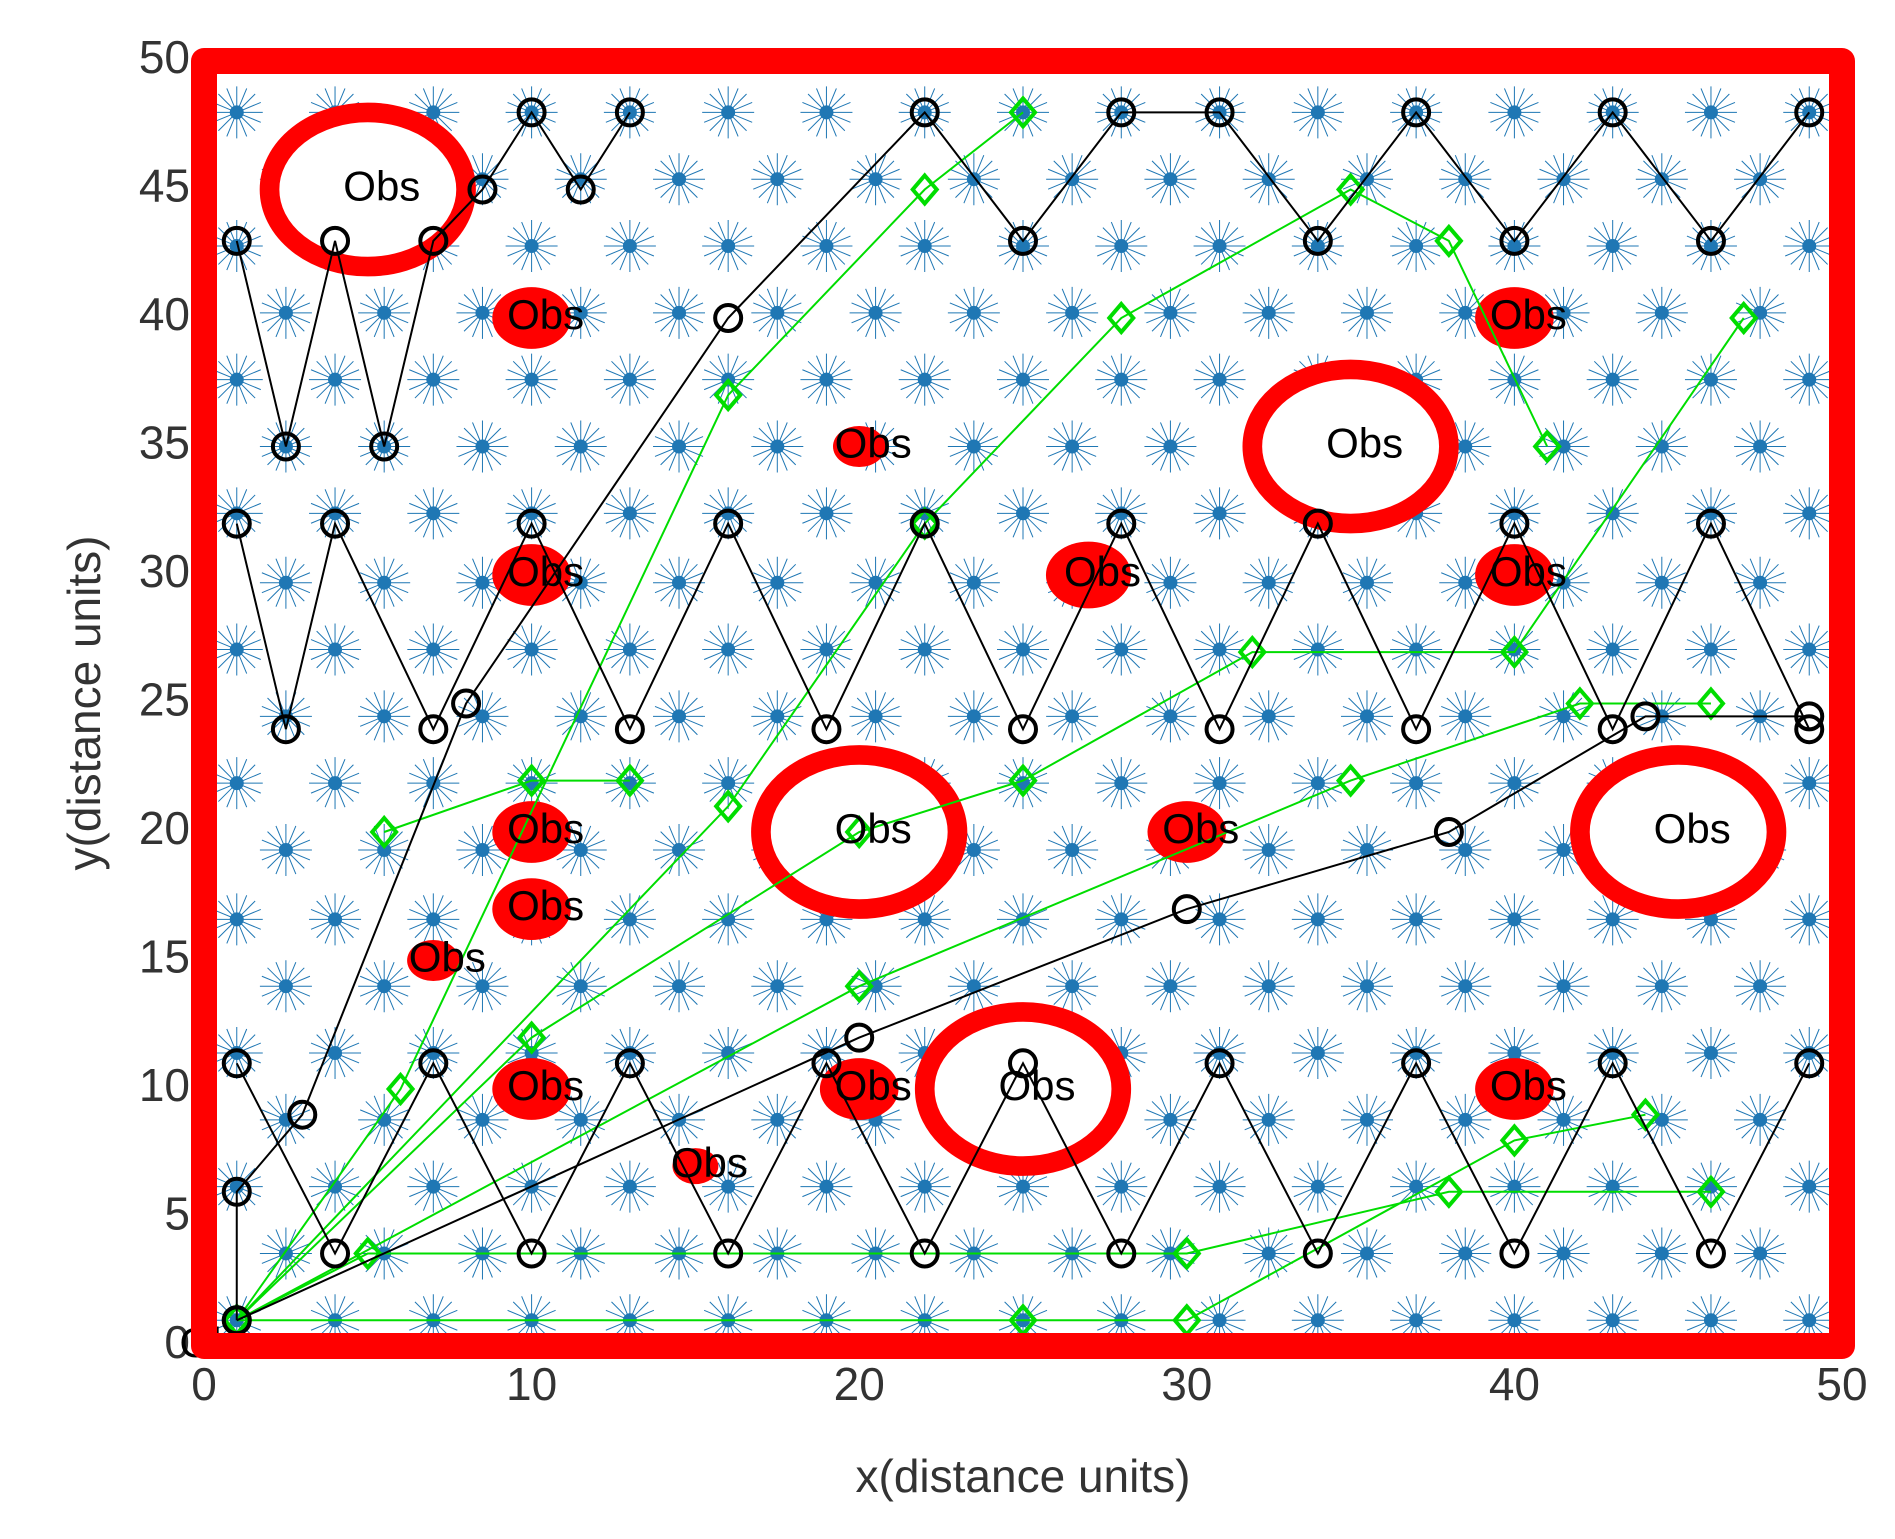 The height and width of the screenshot is (1539, 1895). Describe the element at coordinates (164, 186) in the screenshot. I see `y-tick-label: 45` at that location.